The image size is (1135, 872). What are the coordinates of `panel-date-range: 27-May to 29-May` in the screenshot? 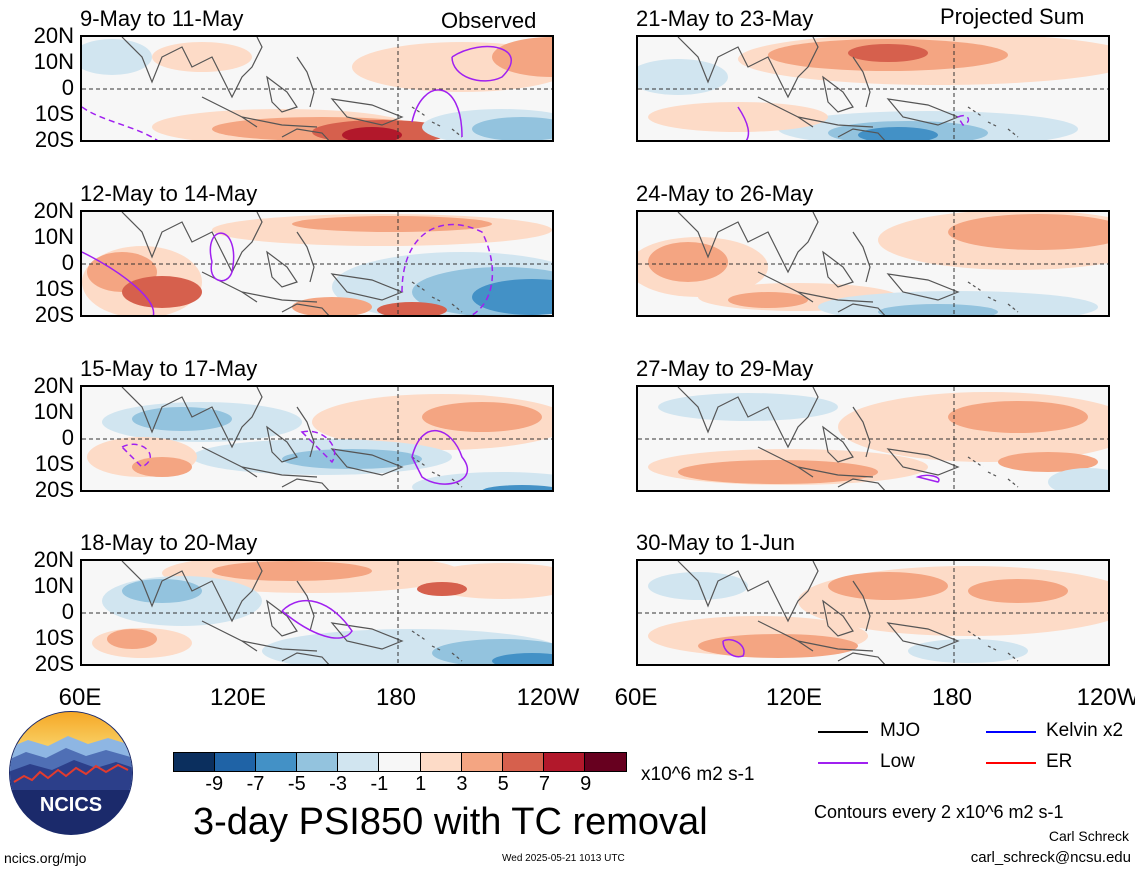 It's located at (725, 368).